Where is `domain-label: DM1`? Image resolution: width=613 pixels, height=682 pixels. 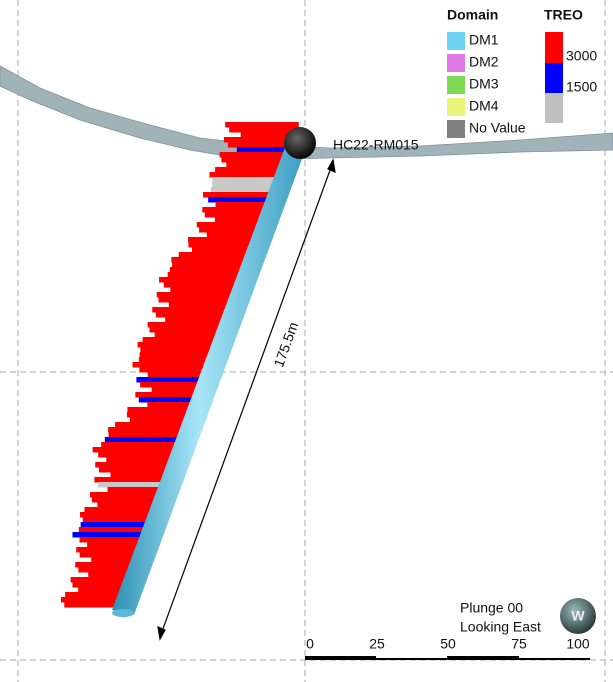
domain-label: DM1 is located at coordinates (484, 40).